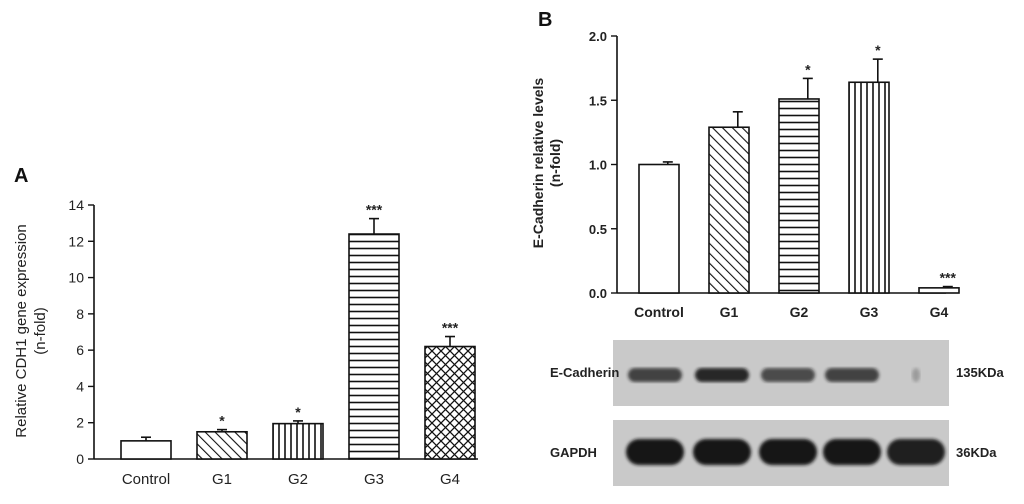  Describe the element at coordinates (80, 350) in the screenshot. I see `y-tick-label: 6` at that location.